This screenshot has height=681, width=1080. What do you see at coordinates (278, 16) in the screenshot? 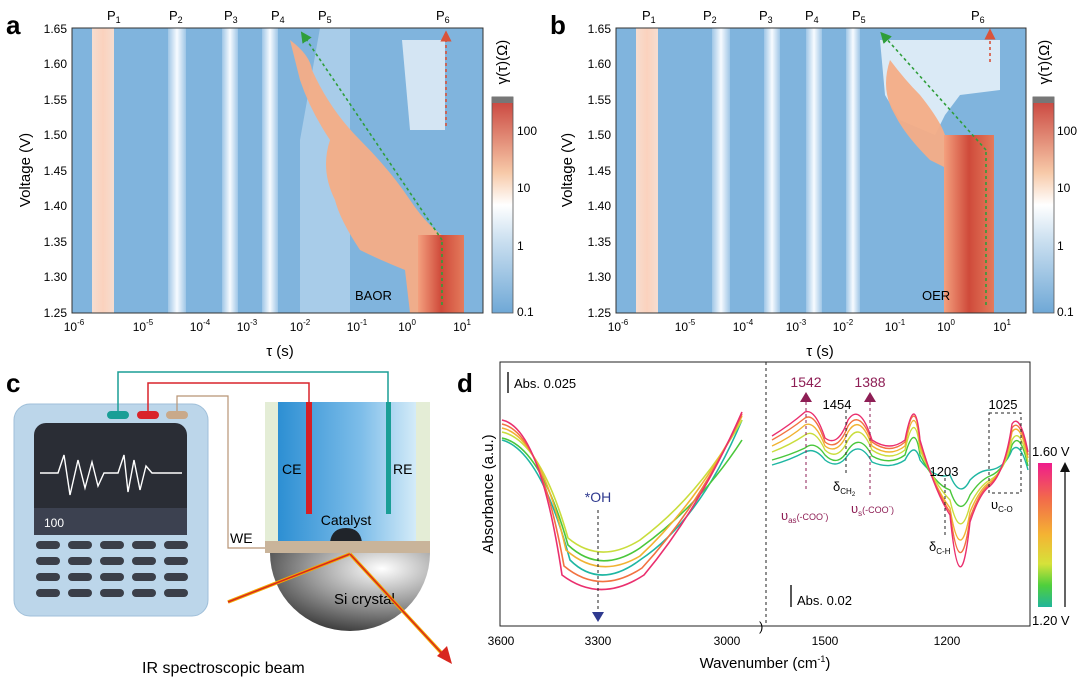
I see `peak-labels-a: P1 P2 P3 P4 P5 P6` at bounding box center [278, 16].